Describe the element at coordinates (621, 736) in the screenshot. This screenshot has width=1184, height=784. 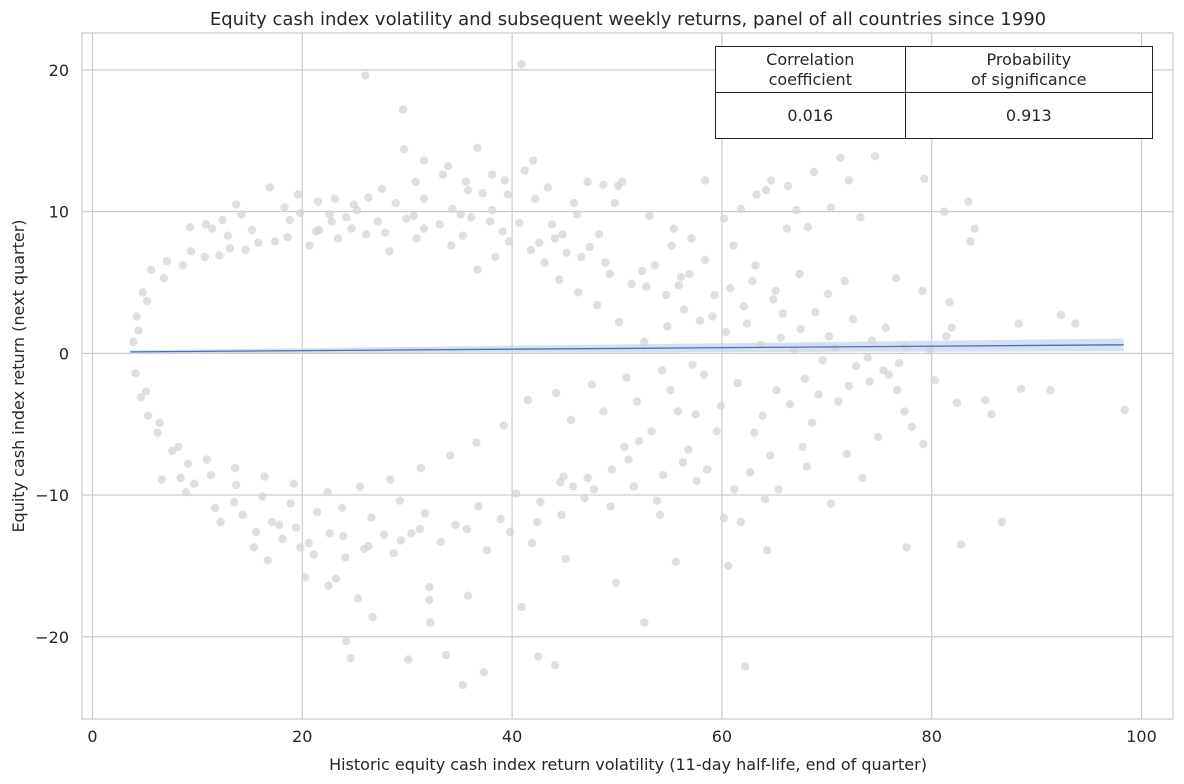
I see `x-tick-labels: 0 20 40 60 80 100` at that location.